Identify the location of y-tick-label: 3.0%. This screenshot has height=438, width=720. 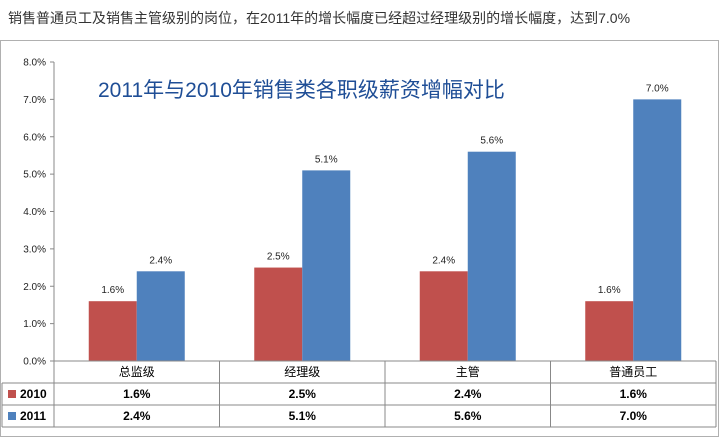
(34, 249).